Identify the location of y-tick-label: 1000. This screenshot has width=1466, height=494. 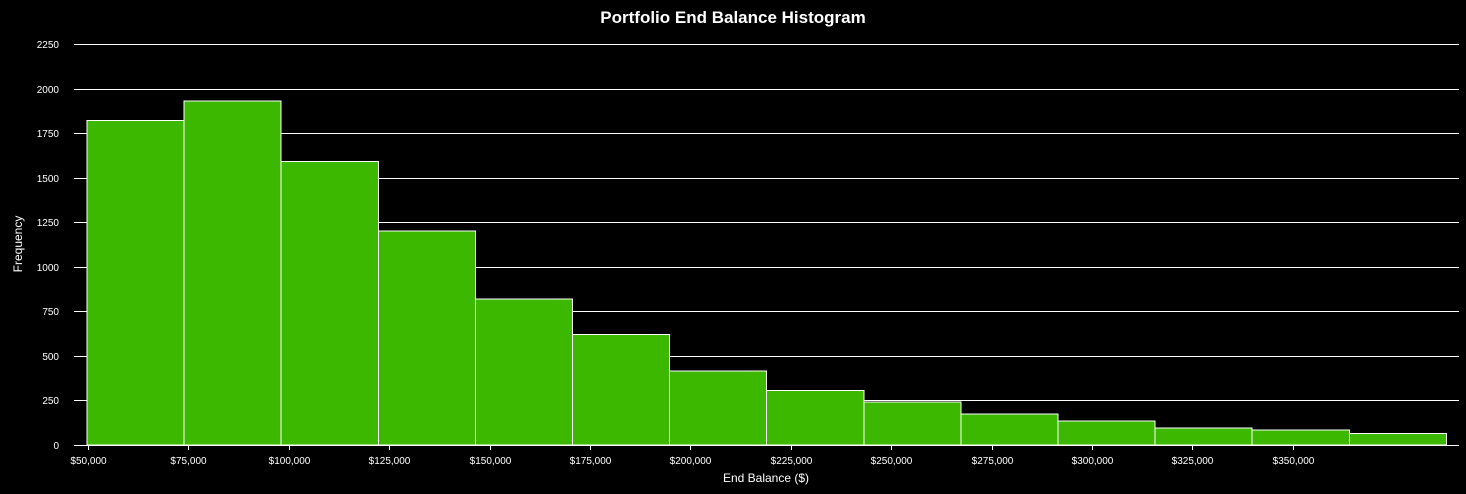
(48, 268).